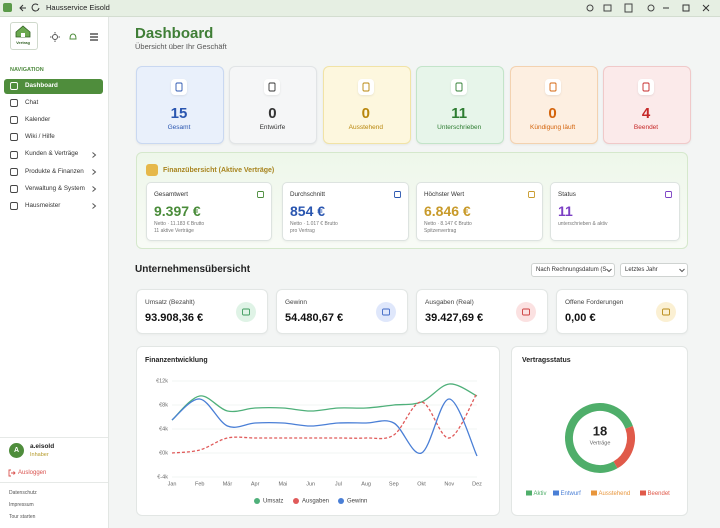  Describe the element at coordinates (162, 477) in the screenshot. I see `y-tick-label: €-4k` at that location.